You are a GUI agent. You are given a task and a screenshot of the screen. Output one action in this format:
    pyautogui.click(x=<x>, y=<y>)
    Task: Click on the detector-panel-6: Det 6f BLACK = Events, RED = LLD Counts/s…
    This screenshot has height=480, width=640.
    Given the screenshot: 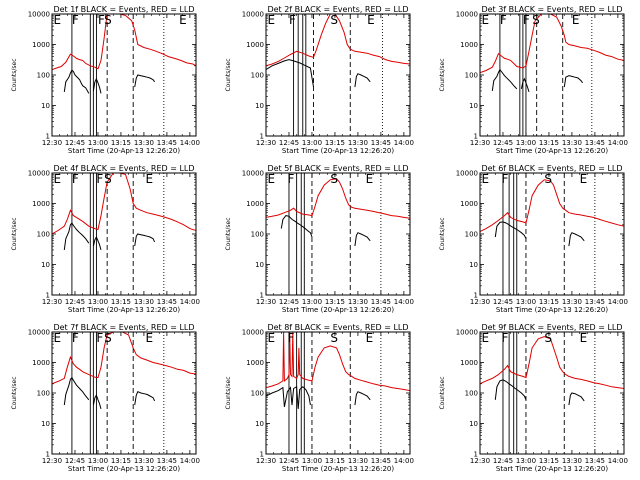 What is the action you would take?
    pyautogui.click(x=533, y=239)
    